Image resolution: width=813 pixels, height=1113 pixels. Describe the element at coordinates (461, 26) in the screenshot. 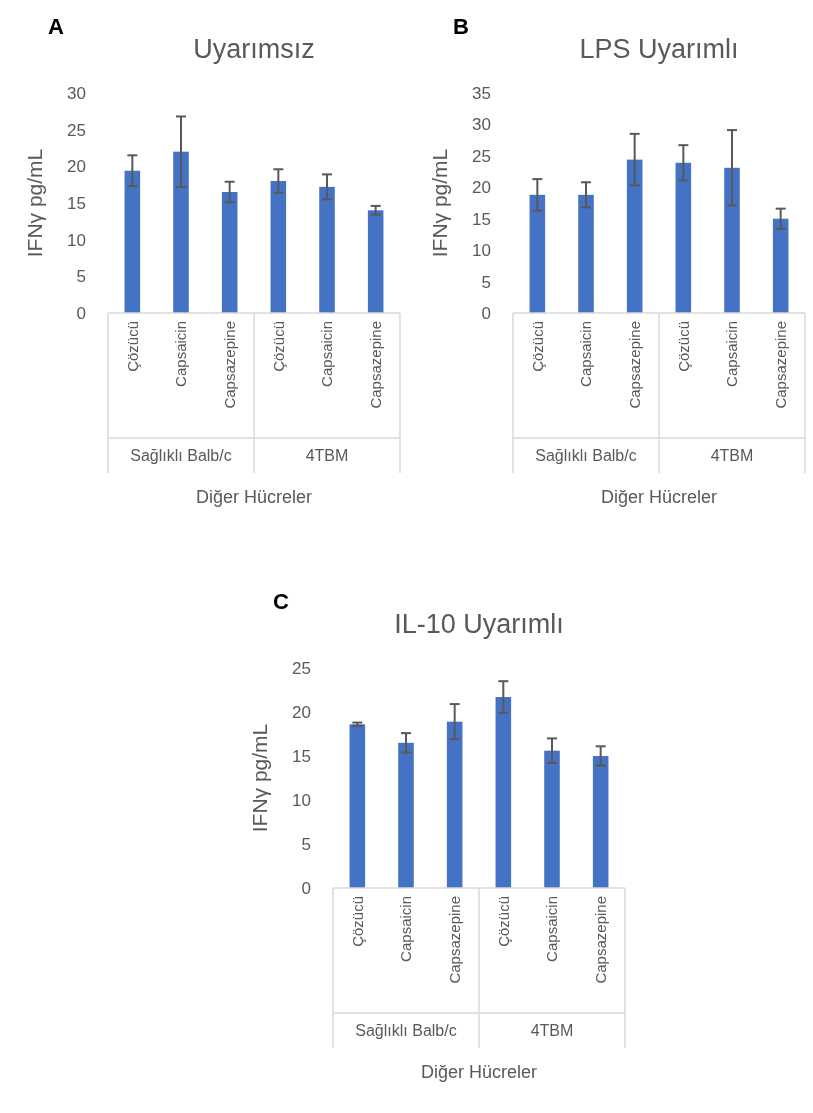

I see `text: B` at that location.